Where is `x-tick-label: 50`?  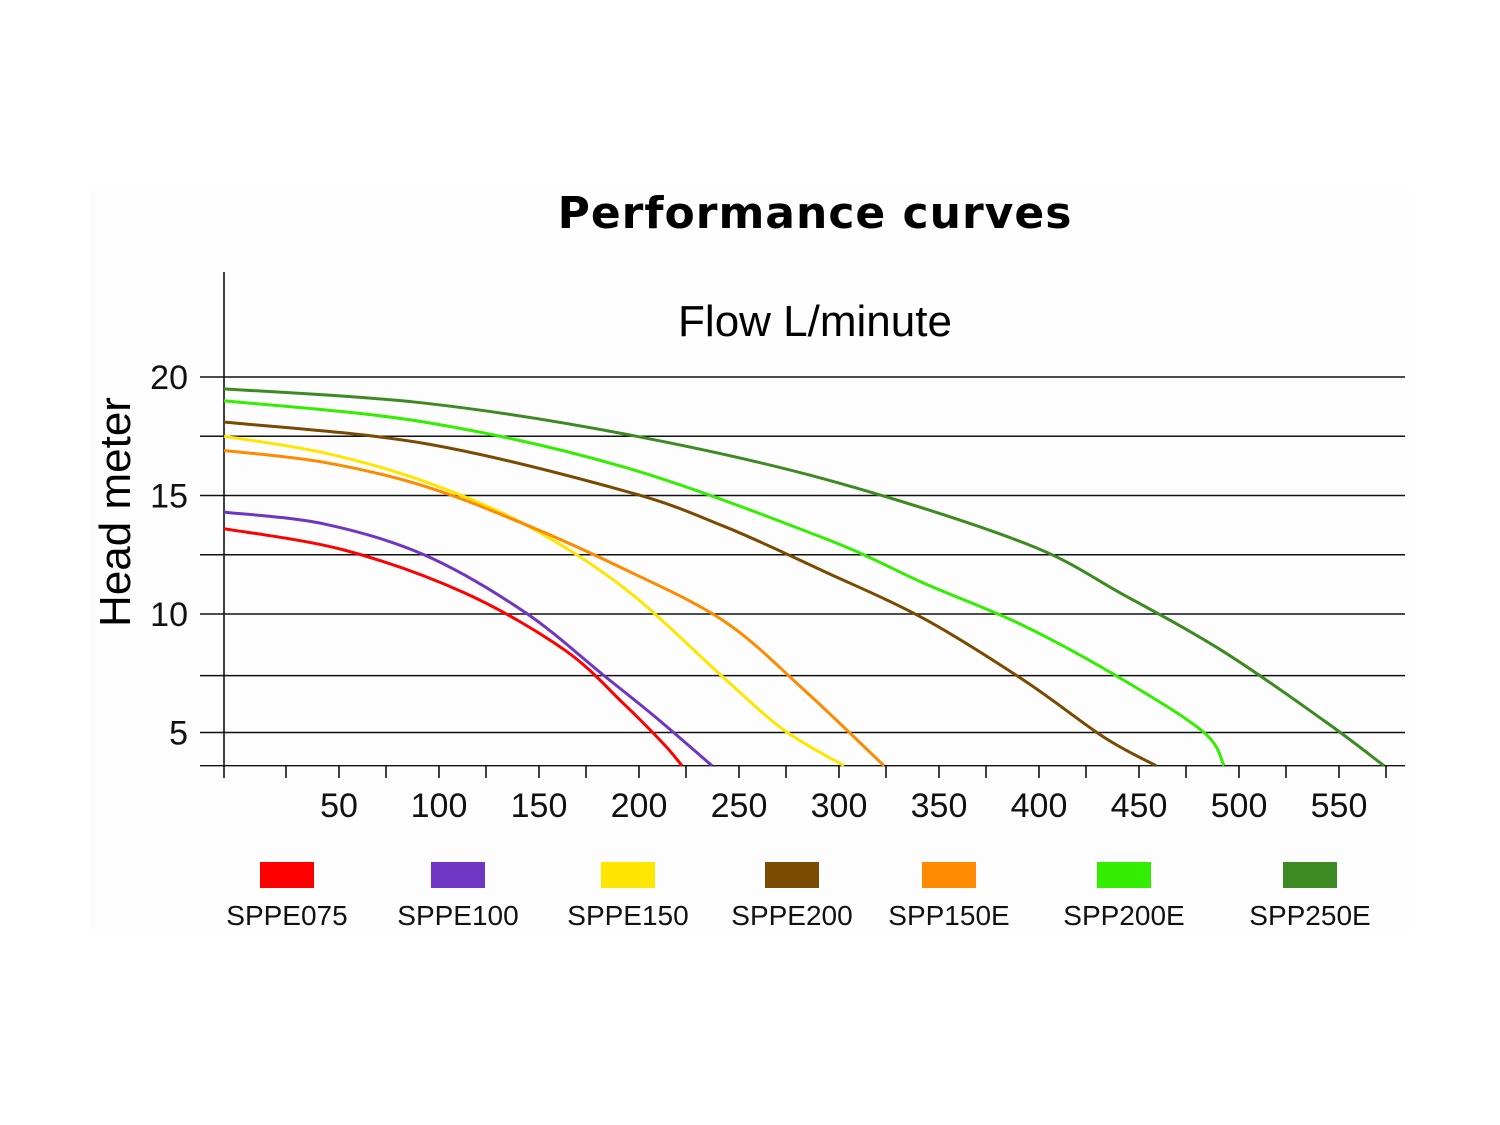 x-tick-label: 50 is located at coordinates (339, 806).